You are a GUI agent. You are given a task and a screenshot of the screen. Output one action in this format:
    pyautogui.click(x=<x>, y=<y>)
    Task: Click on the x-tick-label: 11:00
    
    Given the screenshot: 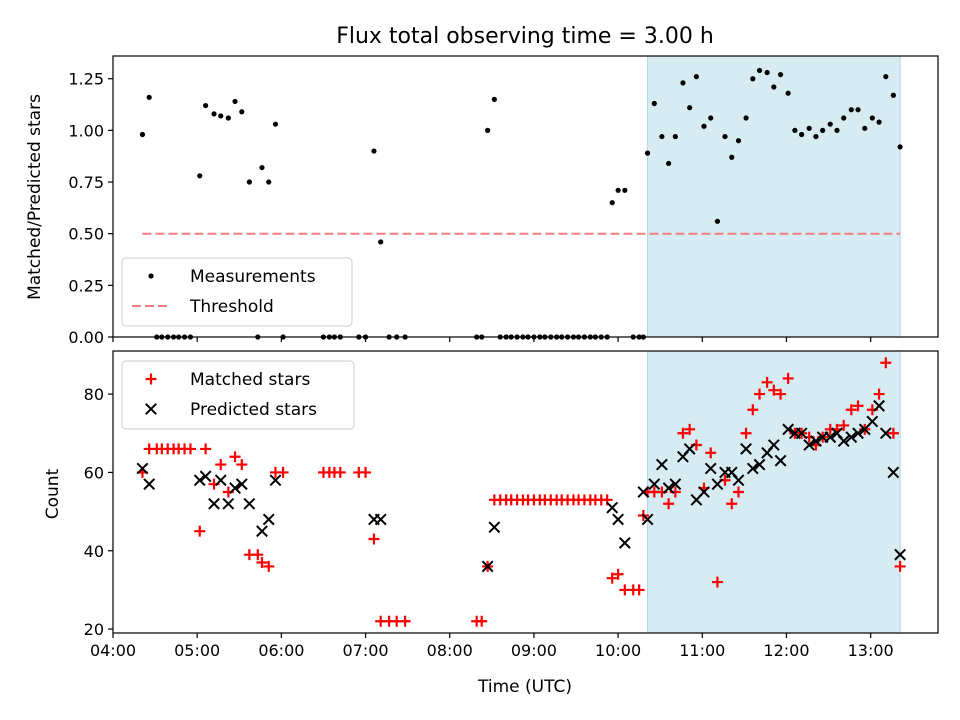 What is the action you would take?
    pyautogui.click(x=702, y=650)
    